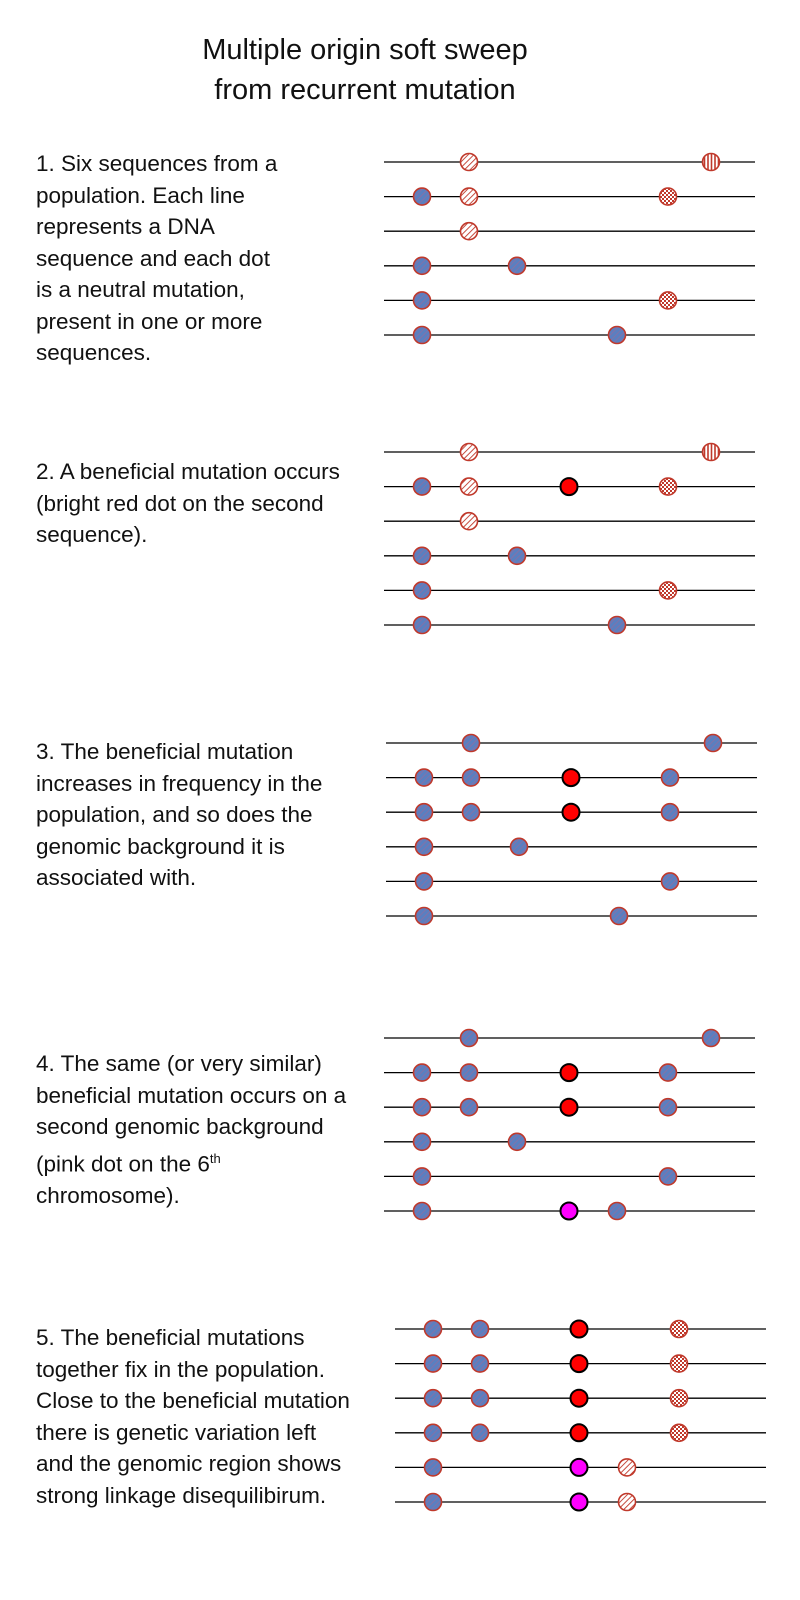  I want to click on step-4-line: (pink dot on the 6th, so click(211, 1161).